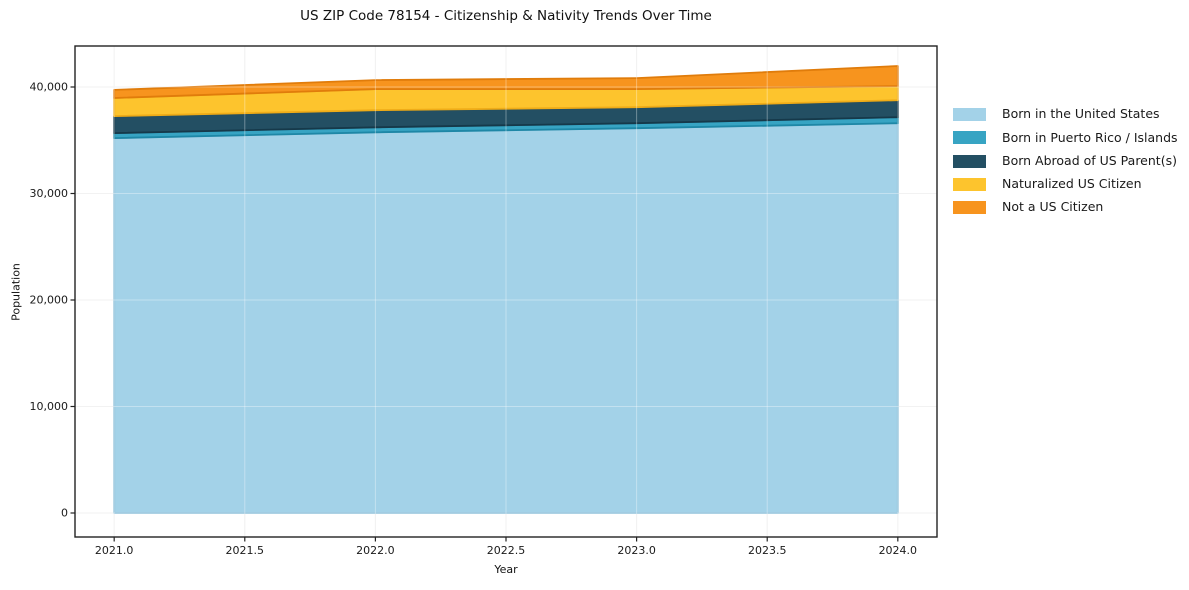  What do you see at coordinates (49, 87) in the screenshot?
I see `y-tick-label: 40,000` at bounding box center [49, 87].